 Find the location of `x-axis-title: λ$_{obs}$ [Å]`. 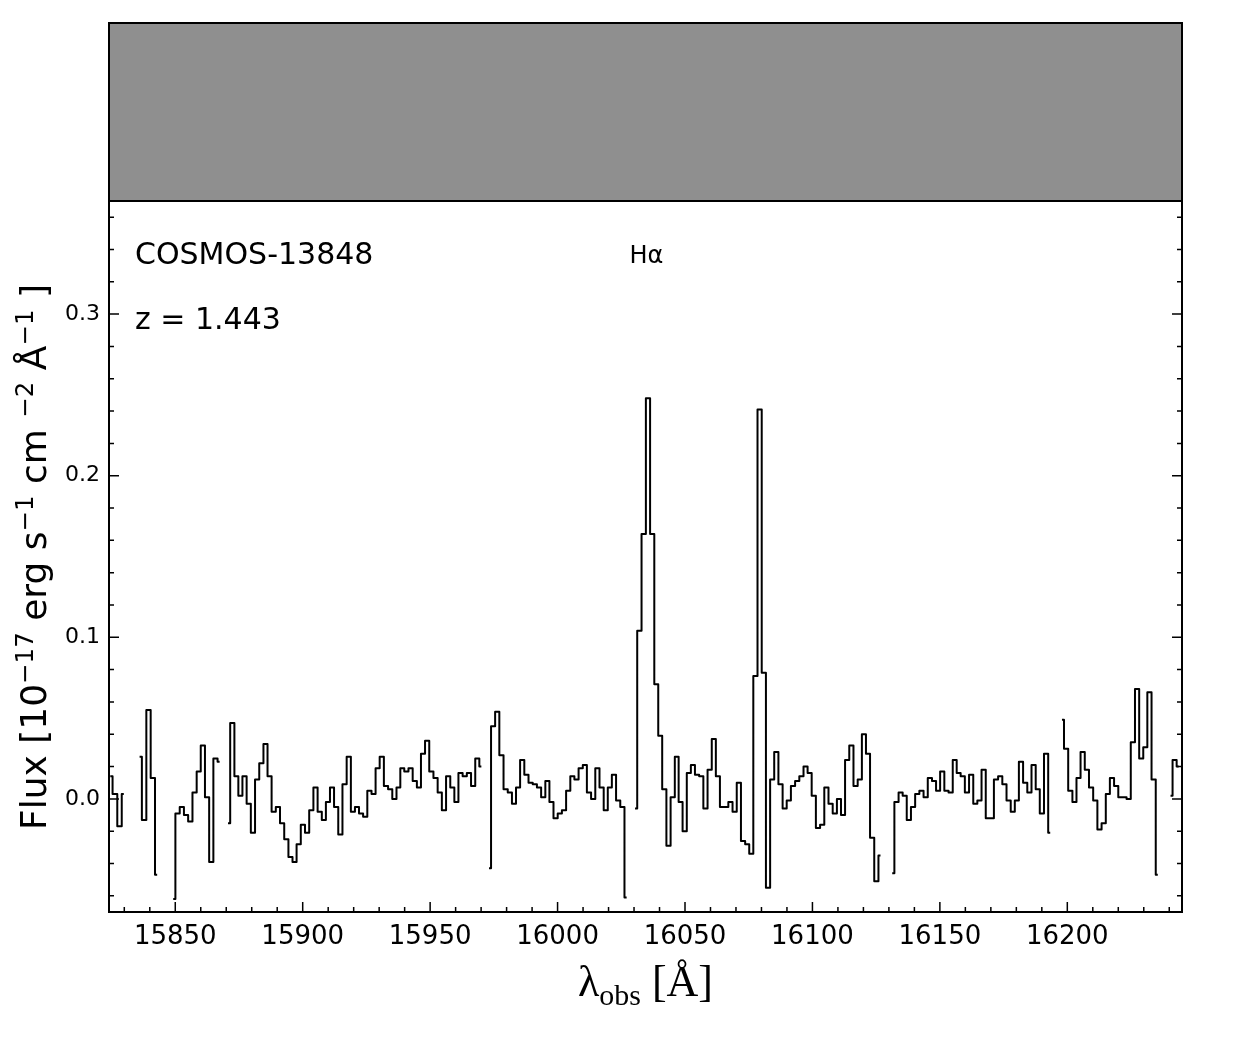

x-axis-title: λ$_{obs}$ [Å] is located at coordinates (645, 984).